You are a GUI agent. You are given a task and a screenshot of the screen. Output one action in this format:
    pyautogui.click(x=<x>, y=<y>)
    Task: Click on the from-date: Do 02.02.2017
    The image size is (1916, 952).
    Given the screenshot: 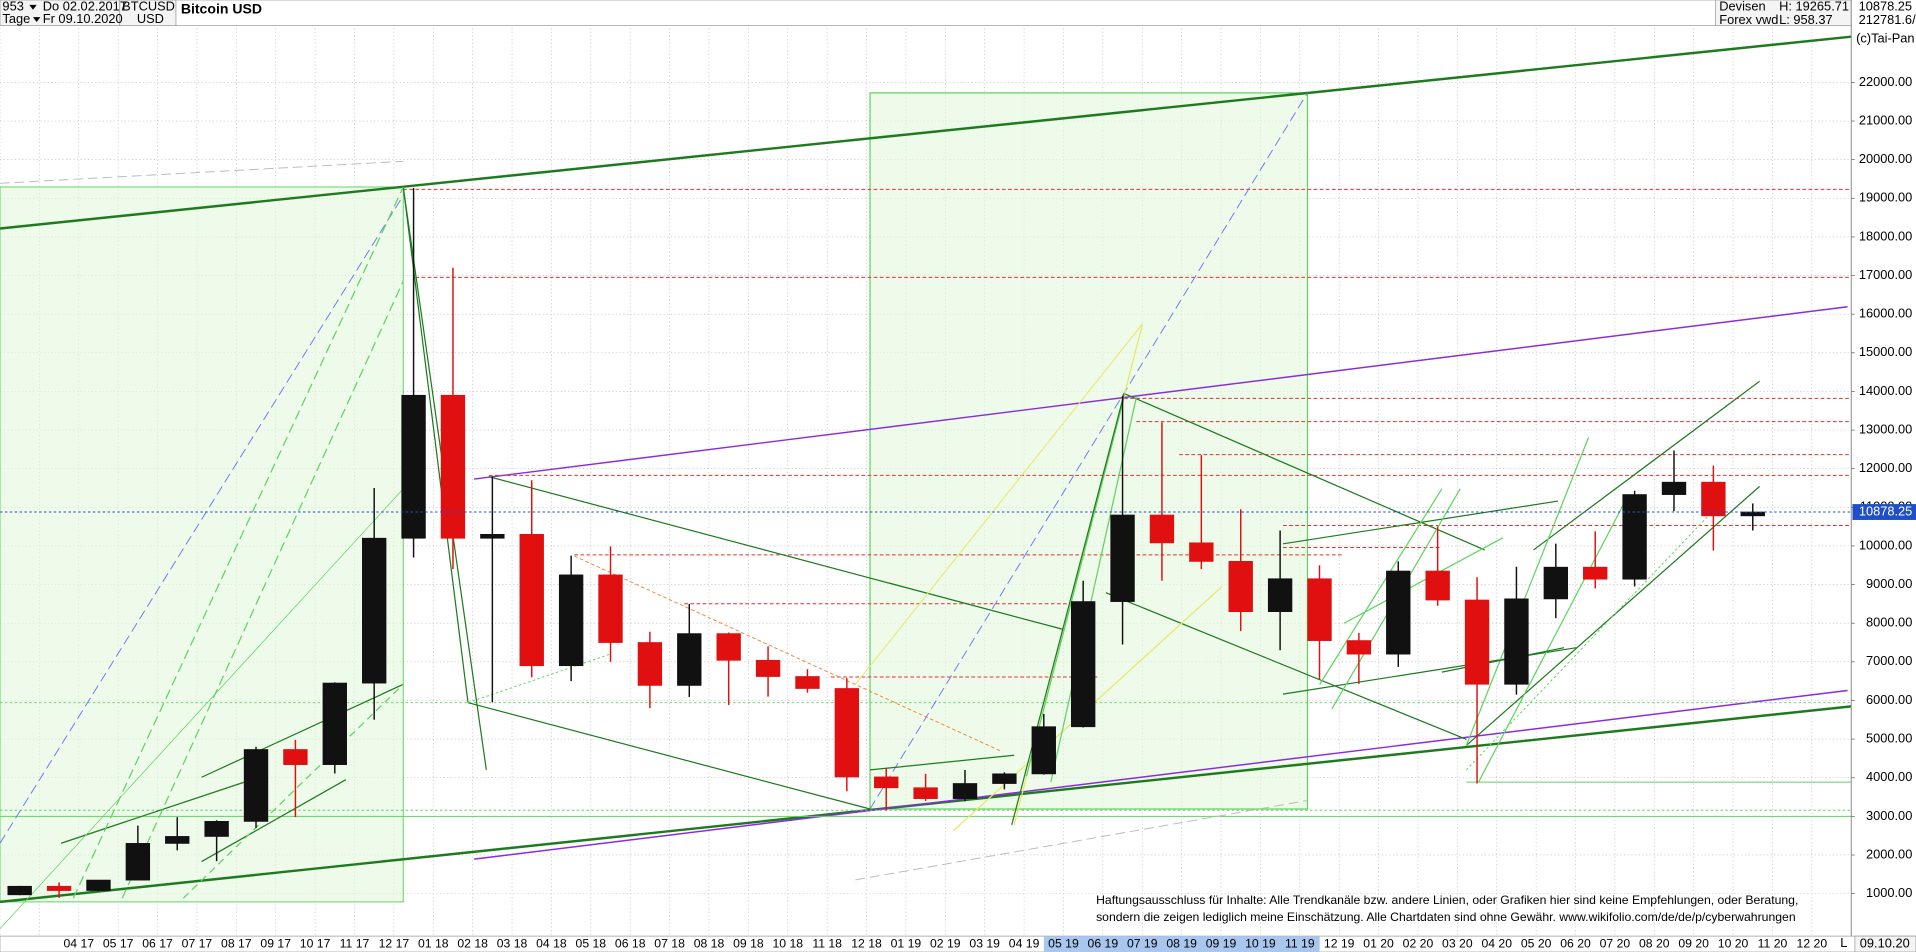 What is the action you would take?
    pyautogui.click(x=85, y=7)
    